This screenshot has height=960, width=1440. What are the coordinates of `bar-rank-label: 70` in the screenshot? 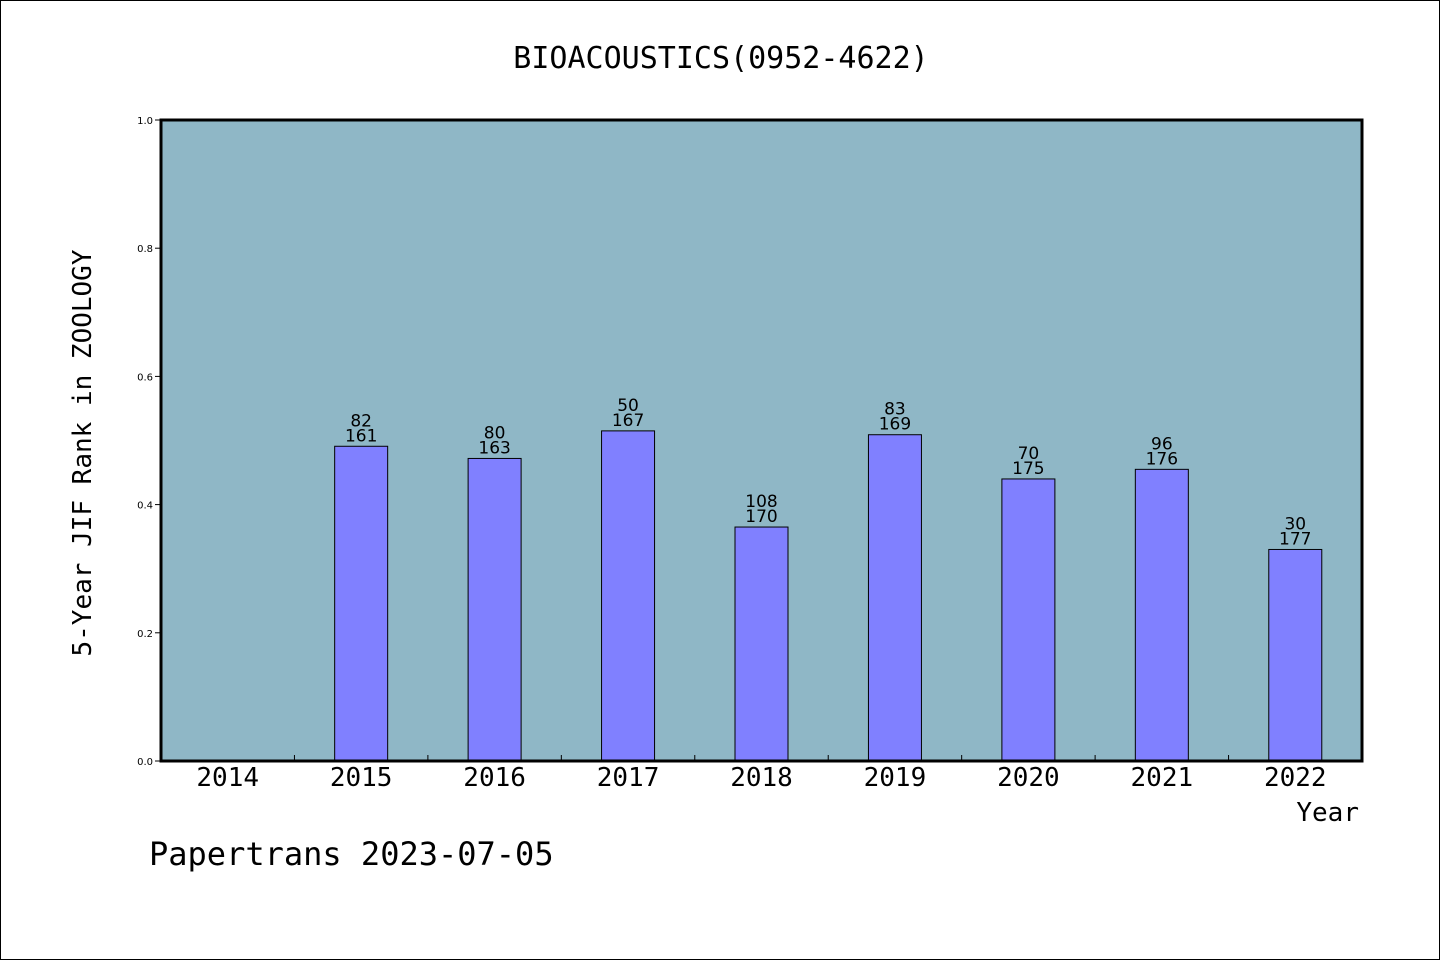 It's located at (1029, 454).